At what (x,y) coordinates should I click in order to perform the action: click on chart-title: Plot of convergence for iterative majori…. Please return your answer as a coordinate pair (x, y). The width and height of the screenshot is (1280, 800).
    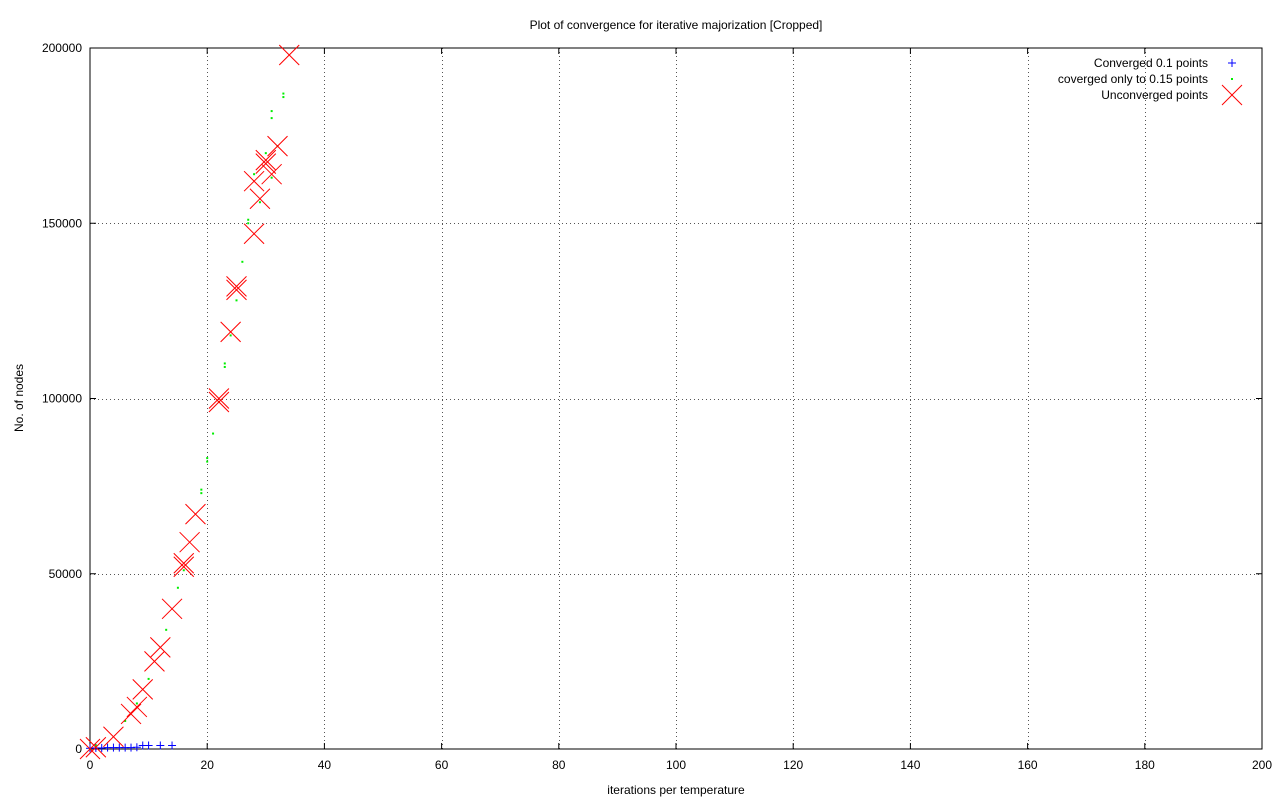
    Looking at the image, I should click on (676, 25).